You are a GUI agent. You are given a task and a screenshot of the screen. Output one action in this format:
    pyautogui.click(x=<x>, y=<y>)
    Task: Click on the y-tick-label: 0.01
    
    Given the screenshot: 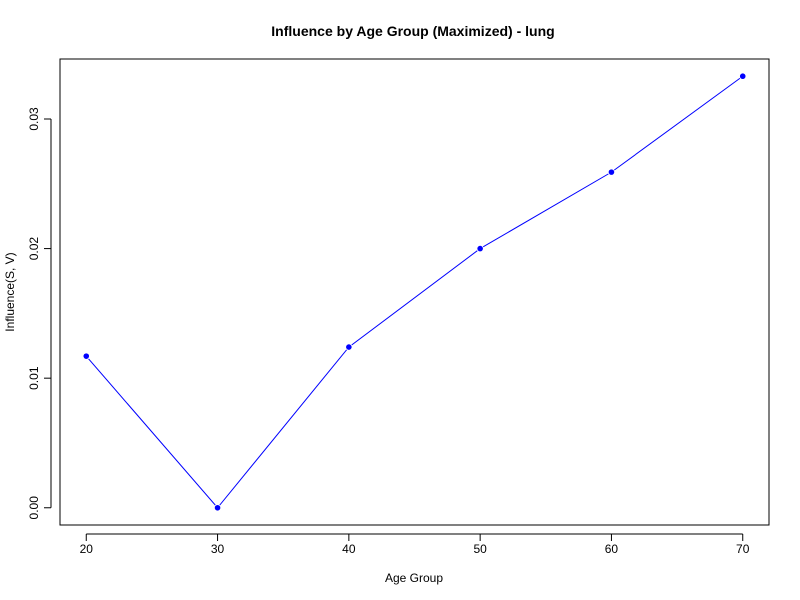 What is the action you would take?
    pyautogui.click(x=34, y=378)
    